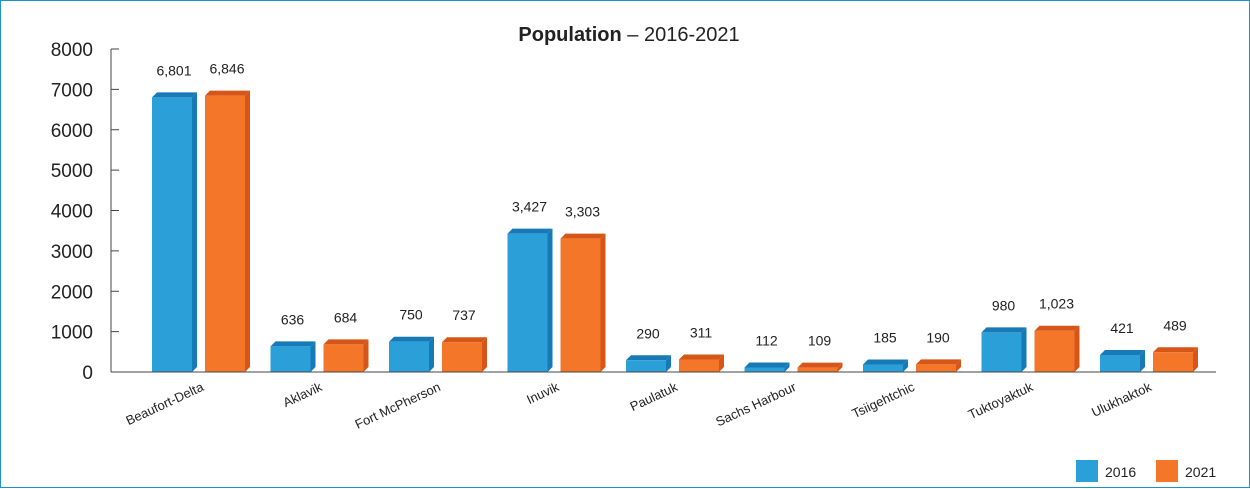 The height and width of the screenshot is (489, 1250). Describe the element at coordinates (346, 317) in the screenshot. I see `data-label: 684` at that location.